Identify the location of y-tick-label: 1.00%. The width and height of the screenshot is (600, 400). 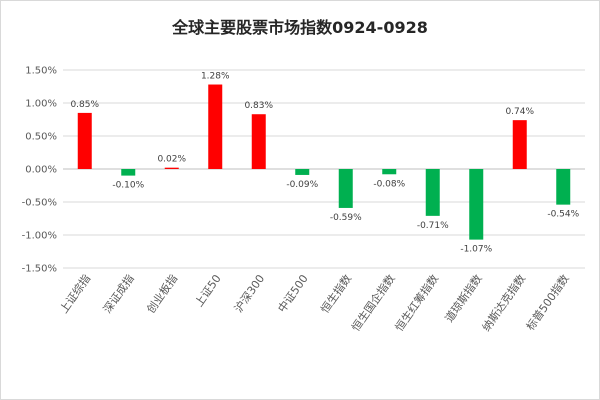
(41, 104).